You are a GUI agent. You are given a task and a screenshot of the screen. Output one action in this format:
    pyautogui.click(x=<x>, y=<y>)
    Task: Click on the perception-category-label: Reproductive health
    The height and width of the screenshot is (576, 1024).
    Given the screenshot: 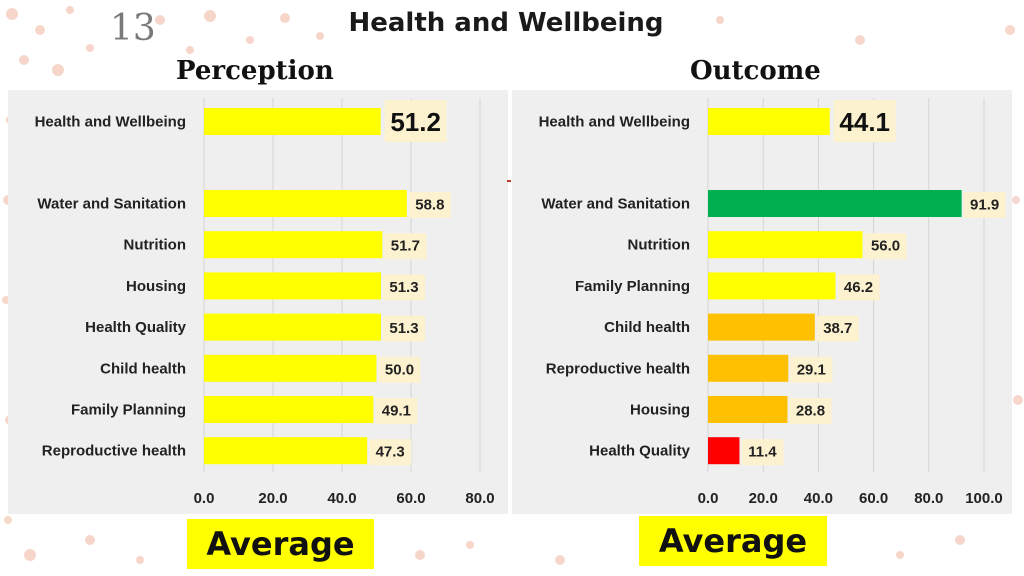 What is the action you would take?
    pyautogui.click(x=114, y=451)
    